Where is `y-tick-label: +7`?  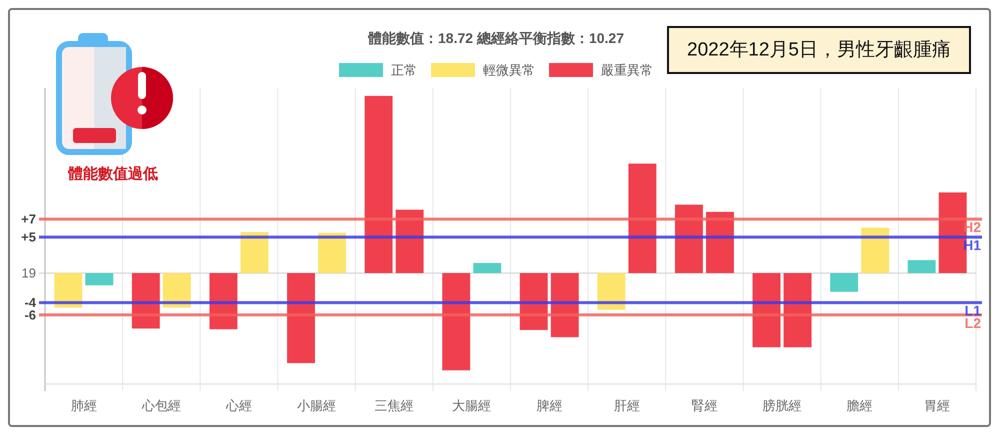
y-tick-label: +7 is located at coordinates (28, 219).